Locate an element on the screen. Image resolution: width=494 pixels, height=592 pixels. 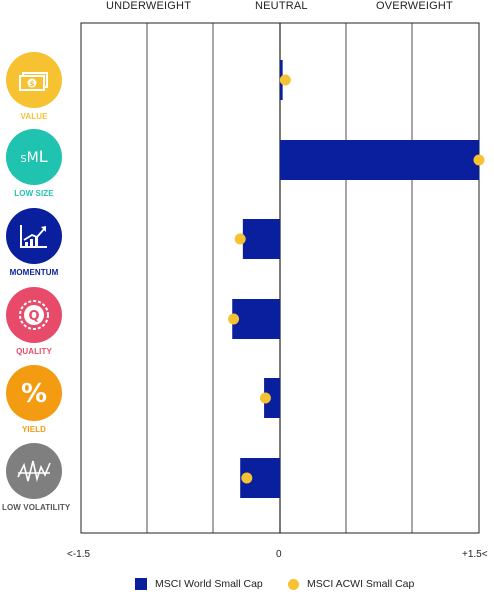
sml-text-icon: SML is located at coordinates (34, 157).